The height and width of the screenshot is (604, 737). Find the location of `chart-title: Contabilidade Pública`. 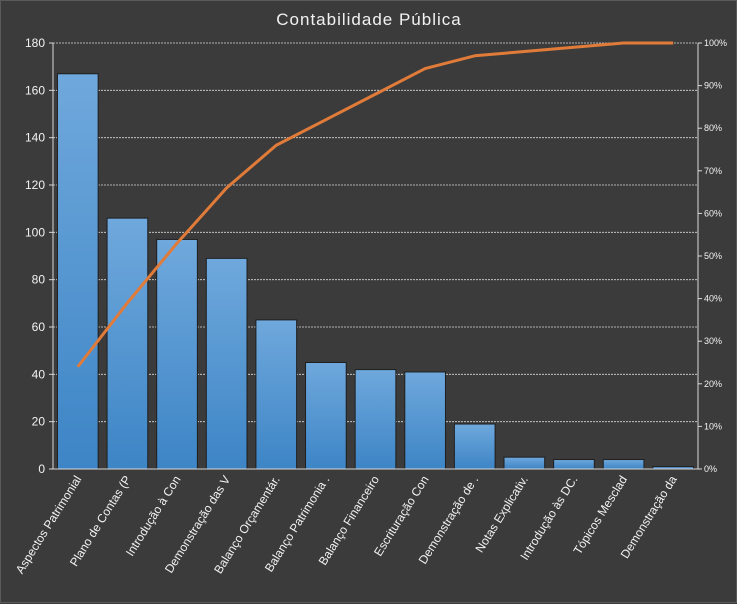

chart-title: Contabilidade Pública is located at coordinates (368, 19).